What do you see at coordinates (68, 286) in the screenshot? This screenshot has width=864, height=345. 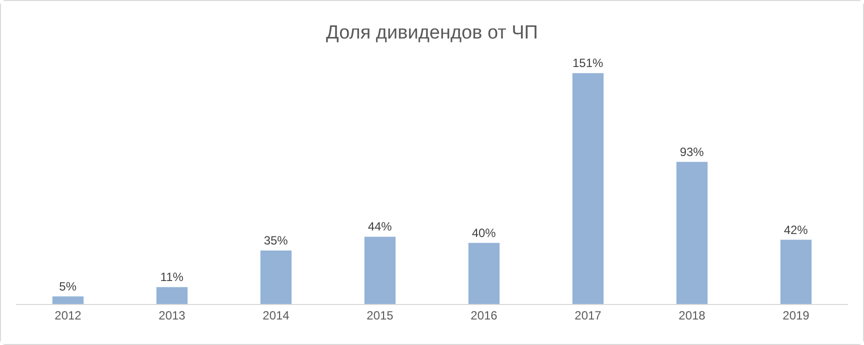 I see `data-label: 5%` at bounding box center [68, 286].